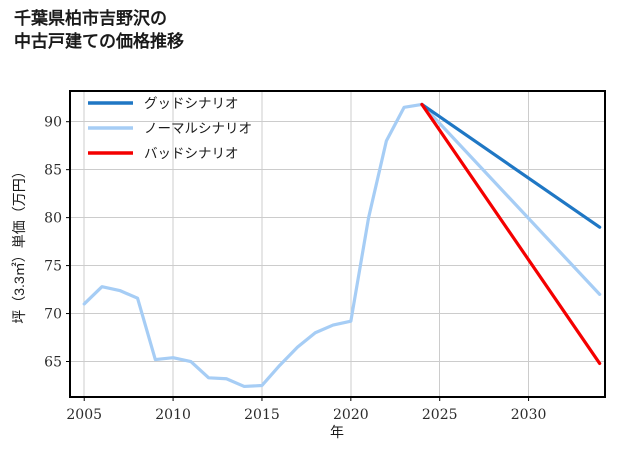 This screenshot has height=465, width=621. I want to click on x-axis-ticks-group: 2005 2010 2015 2020 2025 2030, so click(306, 410).